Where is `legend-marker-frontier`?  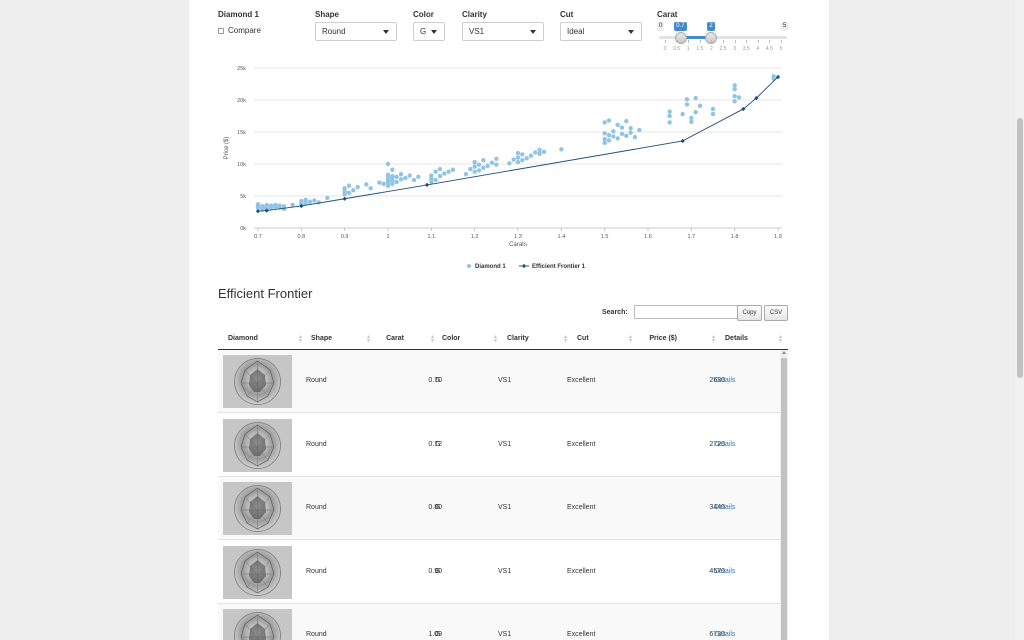
legend-marker-frontier is located at coordinates (524, 266).